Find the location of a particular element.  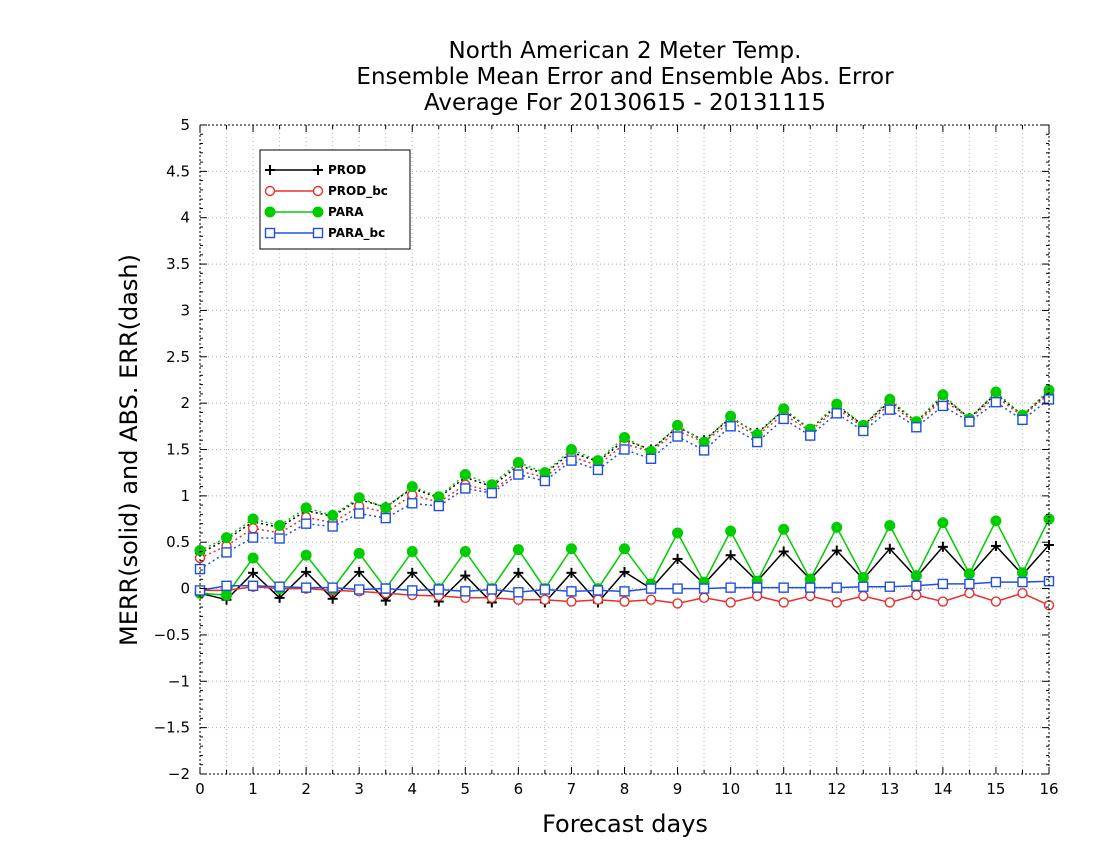

y-tick-label: 5 is located at coordinates (185, 125).